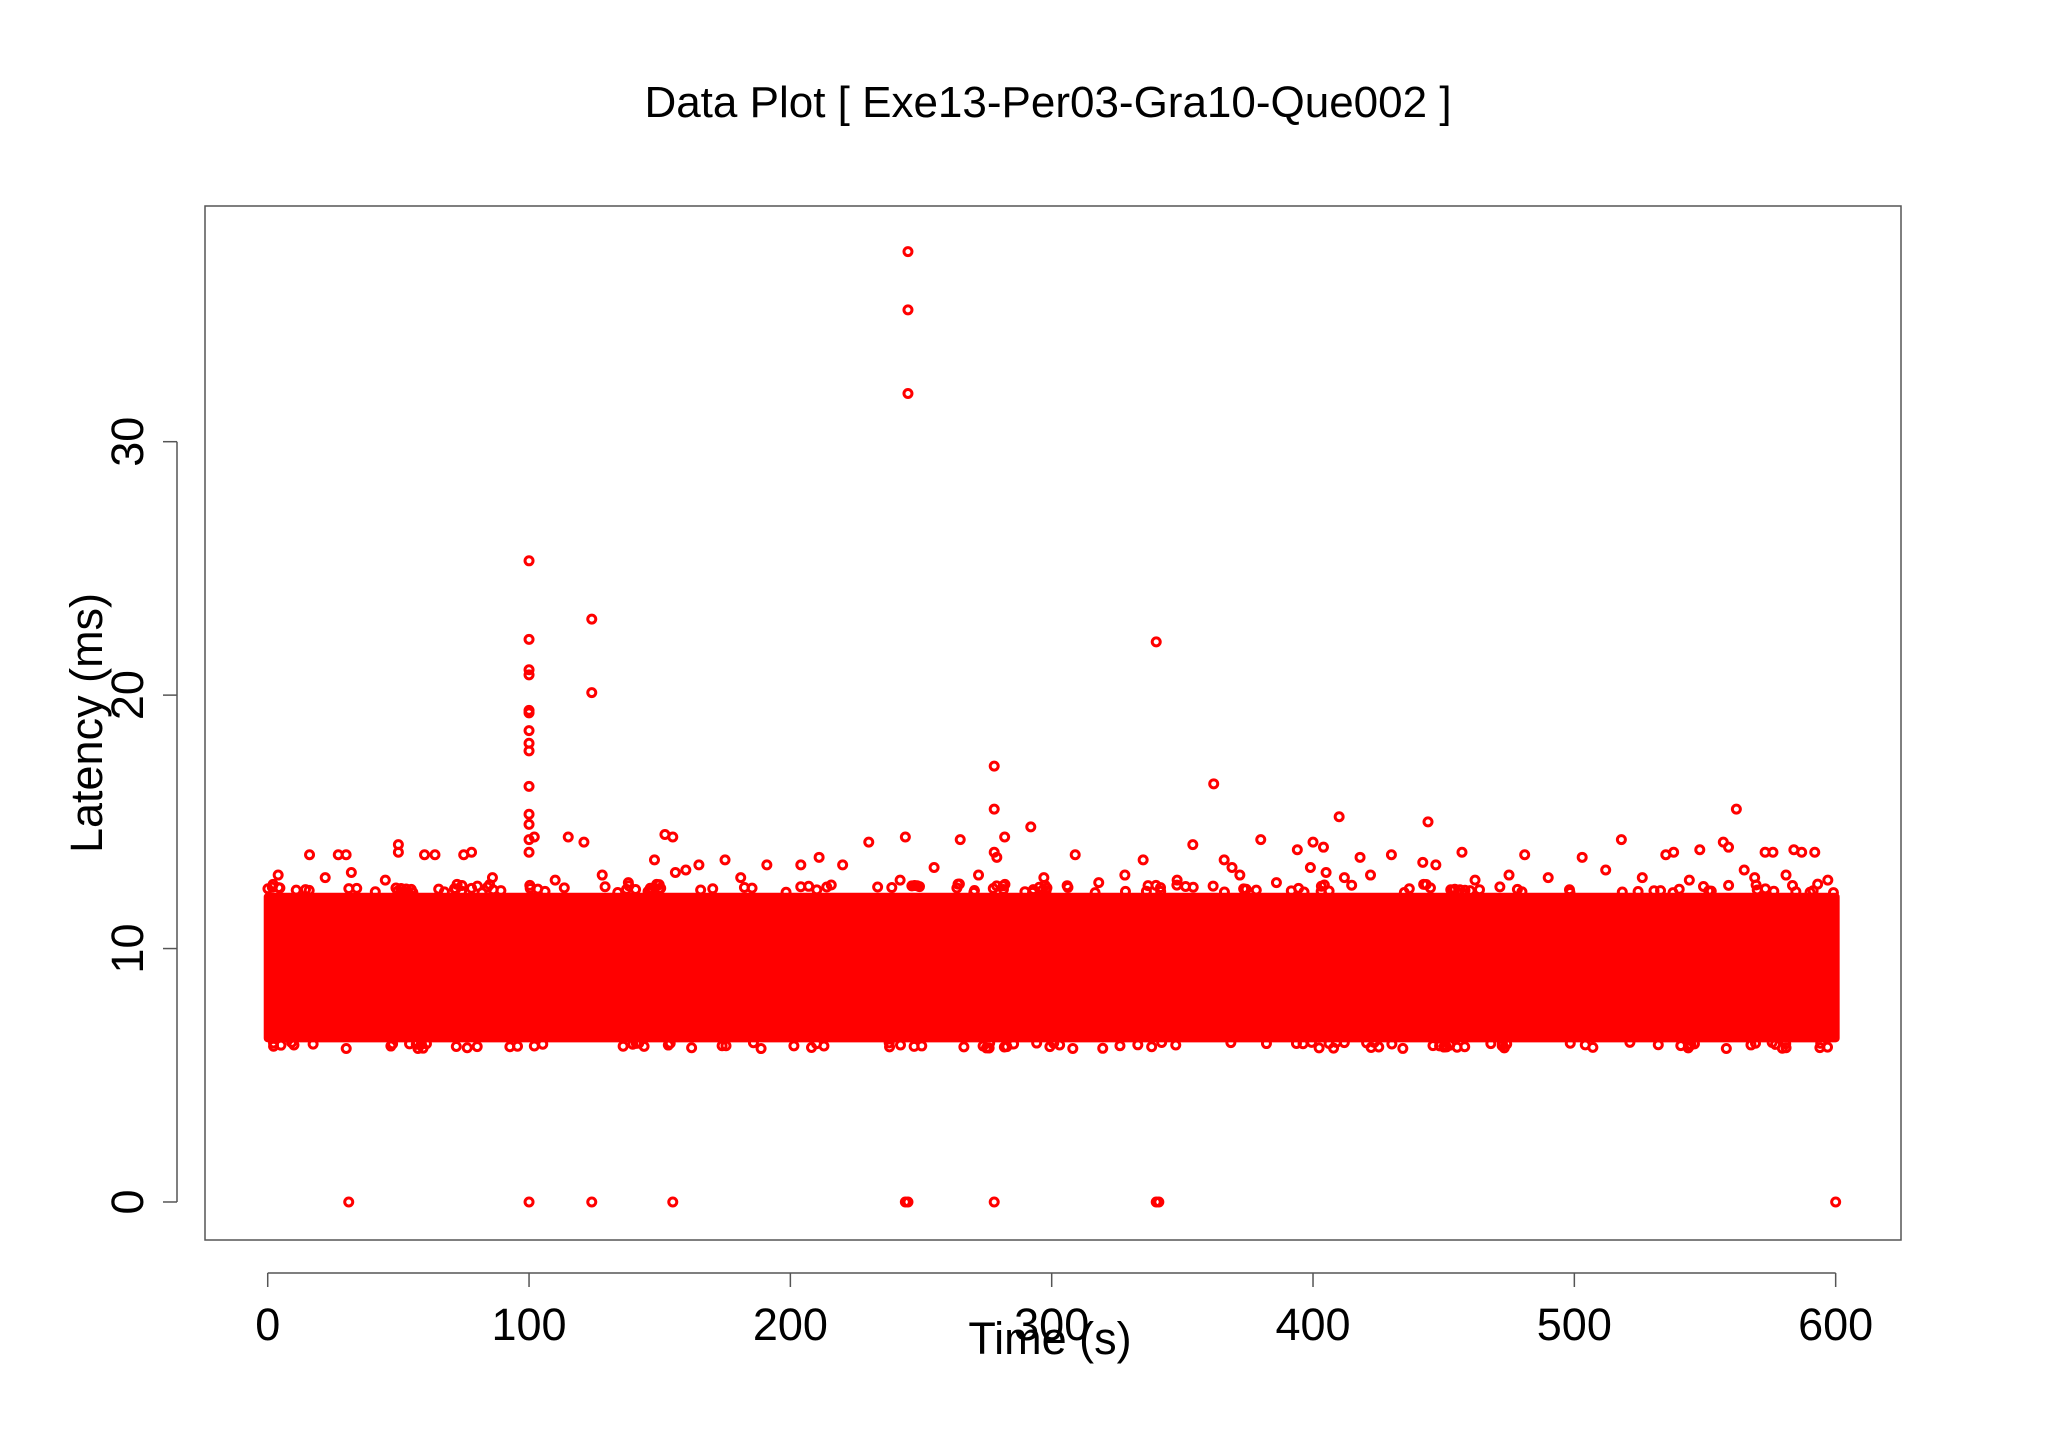 The height and width of the screenshot is (1440, 2048). I want to click on x-tick-label: 400, so click(1312, 1324).